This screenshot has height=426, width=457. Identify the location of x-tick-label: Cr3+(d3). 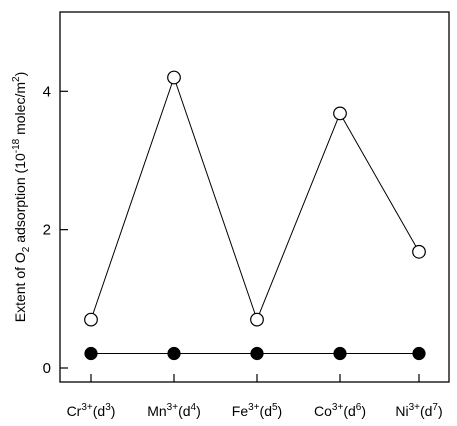
(91, 410).